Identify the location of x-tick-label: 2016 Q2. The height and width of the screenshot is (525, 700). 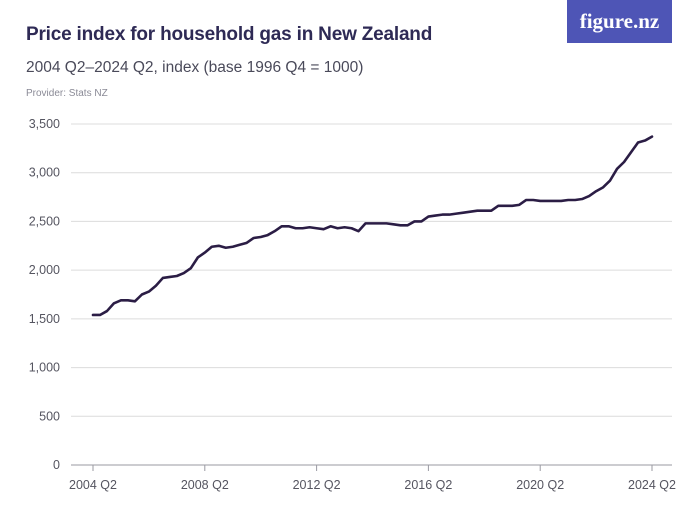
(428, 485).